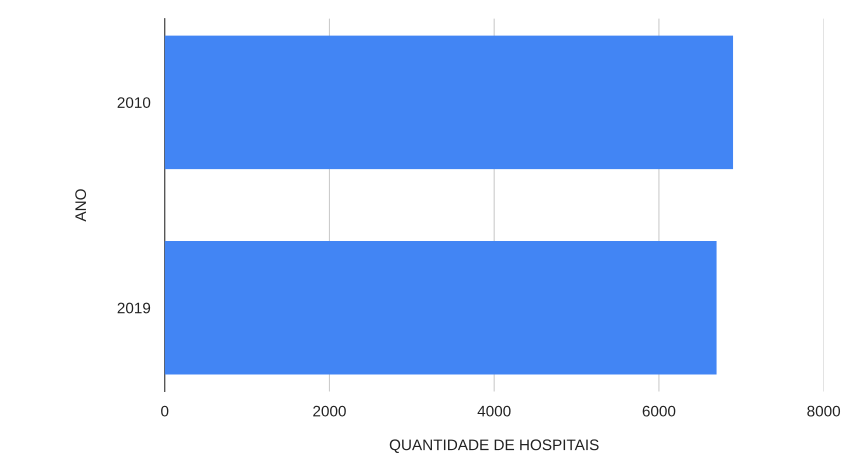  I want to click on y-axis-title: ANO, so click(80, 205).